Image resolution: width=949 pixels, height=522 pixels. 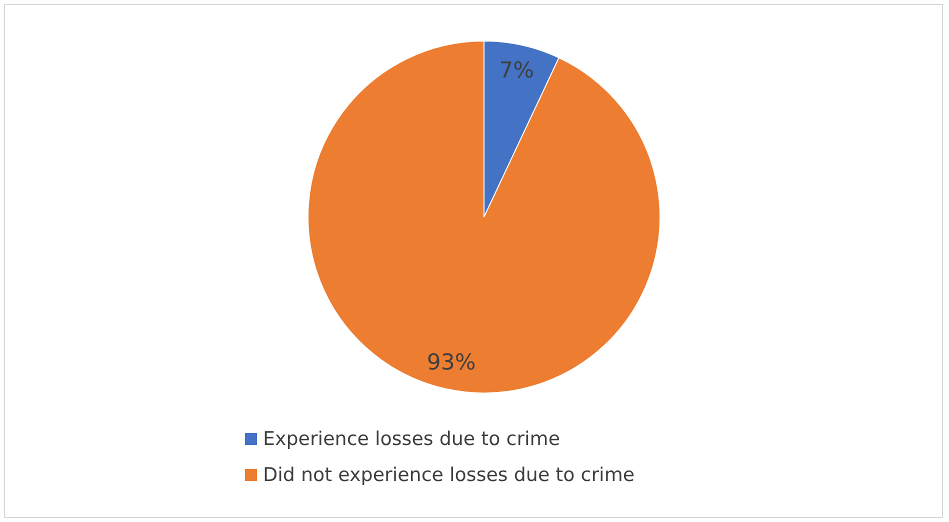 What do you see at coordinates (449, 475) in the screenshot?
I see `legend-label: Did not experience losses due to crime` at bounding box center [449, 475].